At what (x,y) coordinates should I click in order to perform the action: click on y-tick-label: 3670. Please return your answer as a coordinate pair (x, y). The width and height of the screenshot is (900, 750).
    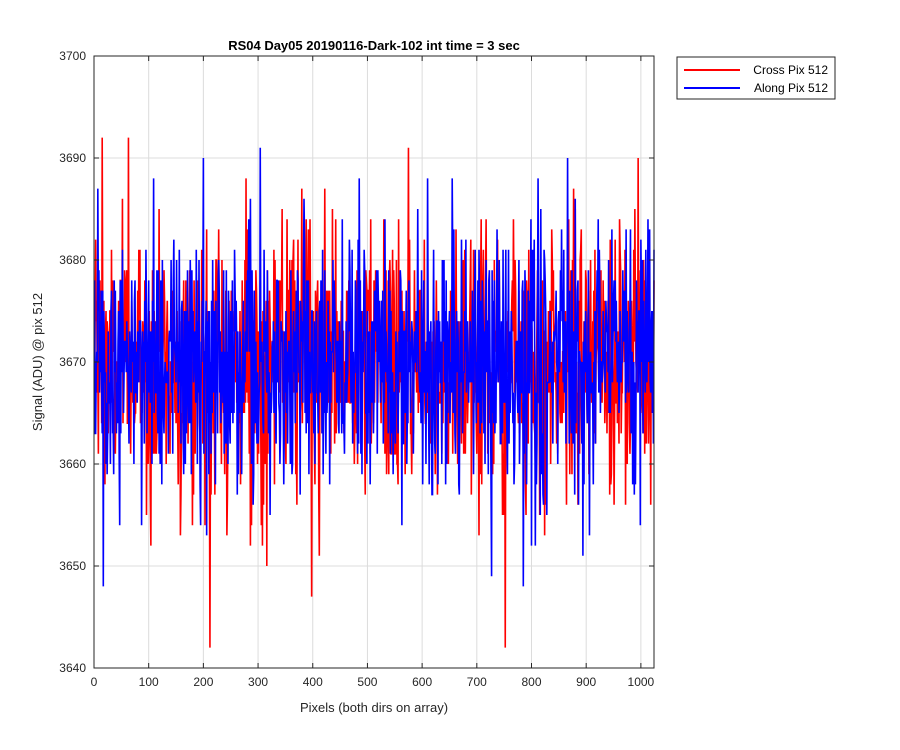
    Looking at the image, I should click on (72, 362).